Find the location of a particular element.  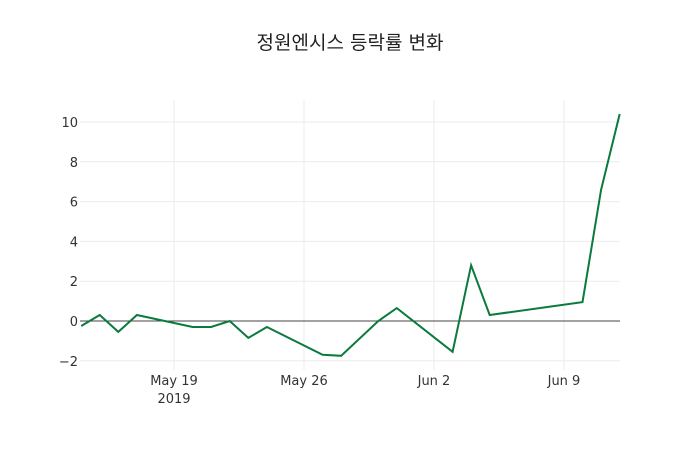

x-axis: May 19 2019 May 26 Jun 2 Jun 9 is located at coordinates (365, 390).